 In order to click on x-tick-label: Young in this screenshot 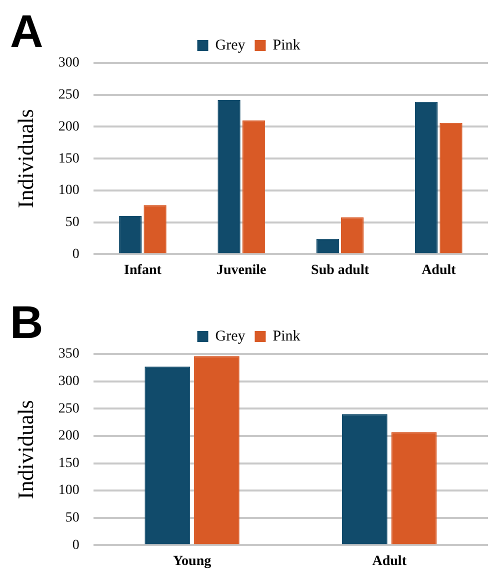, I will do `click(192, 562)`.